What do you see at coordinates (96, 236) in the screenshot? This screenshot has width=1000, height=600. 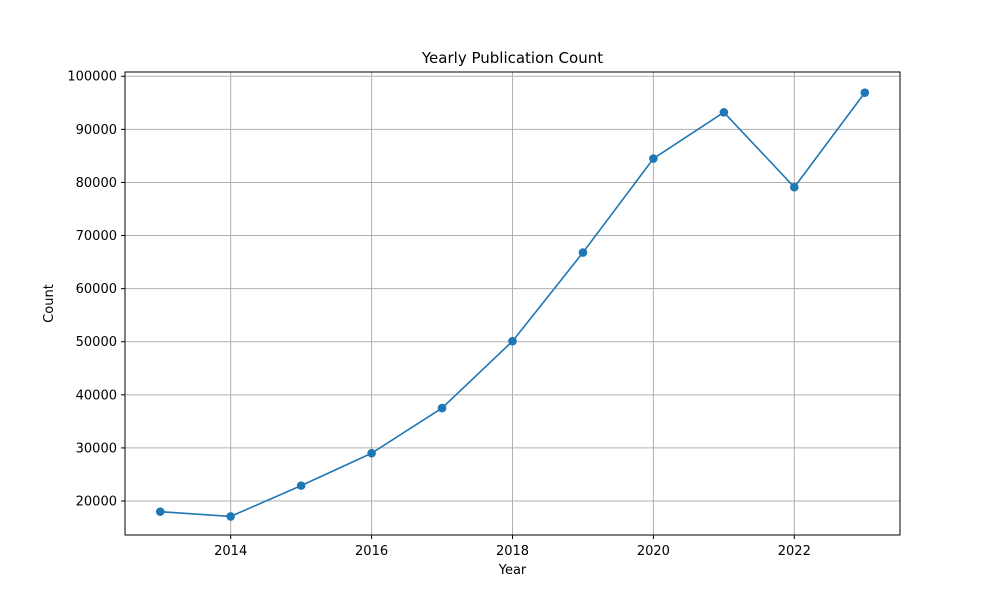 I see `y-tick-label: 70000` at bounding box center [96, 236].